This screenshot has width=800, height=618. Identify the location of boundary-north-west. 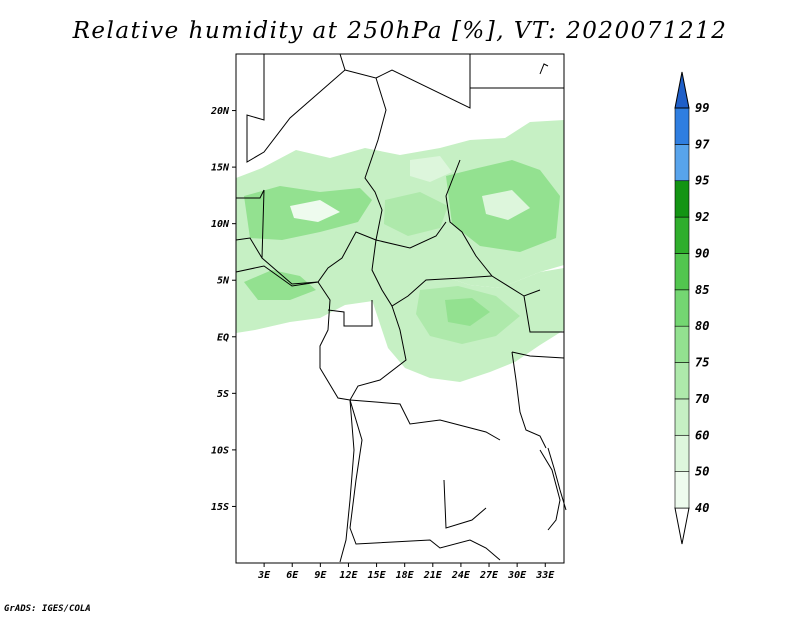
(296, 108).